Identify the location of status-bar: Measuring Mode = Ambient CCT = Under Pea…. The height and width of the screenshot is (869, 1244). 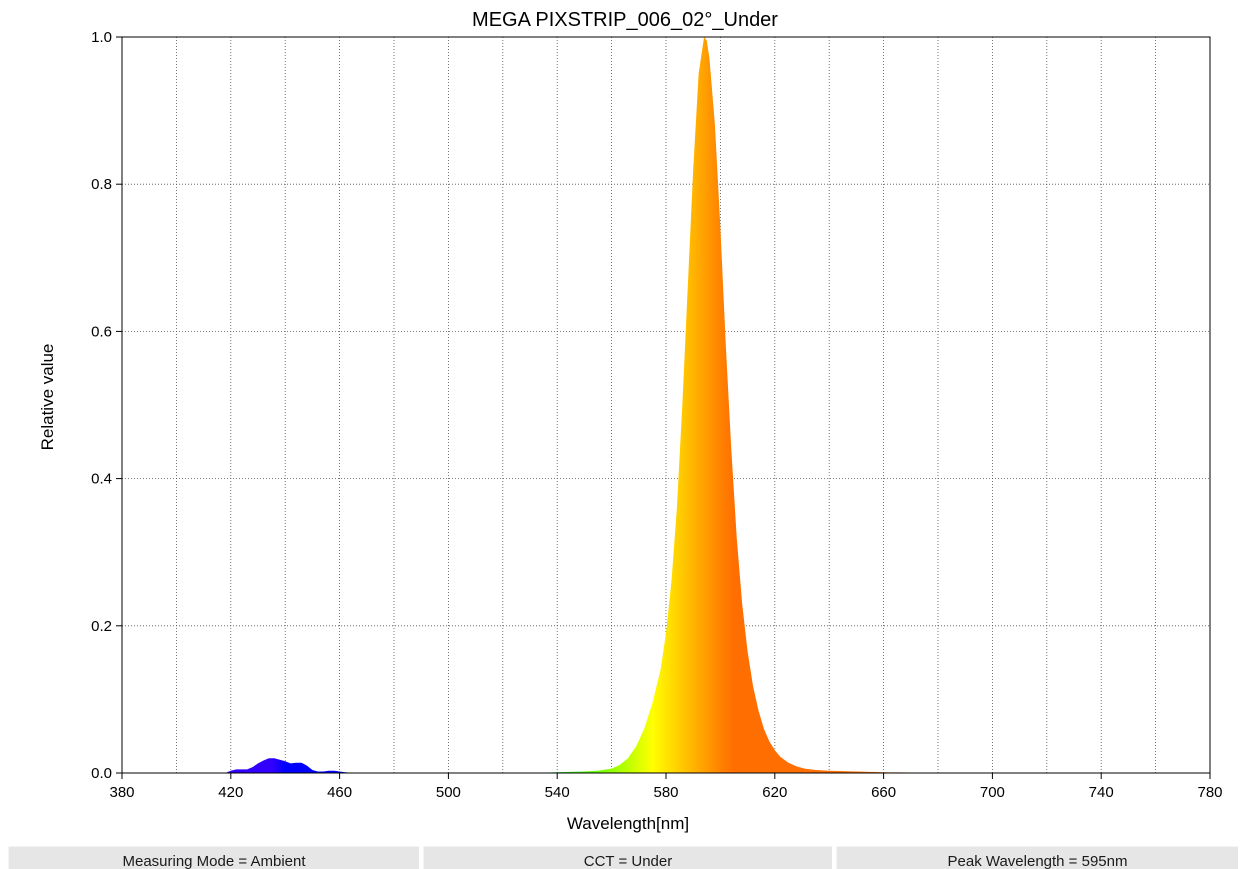
(623, 856).